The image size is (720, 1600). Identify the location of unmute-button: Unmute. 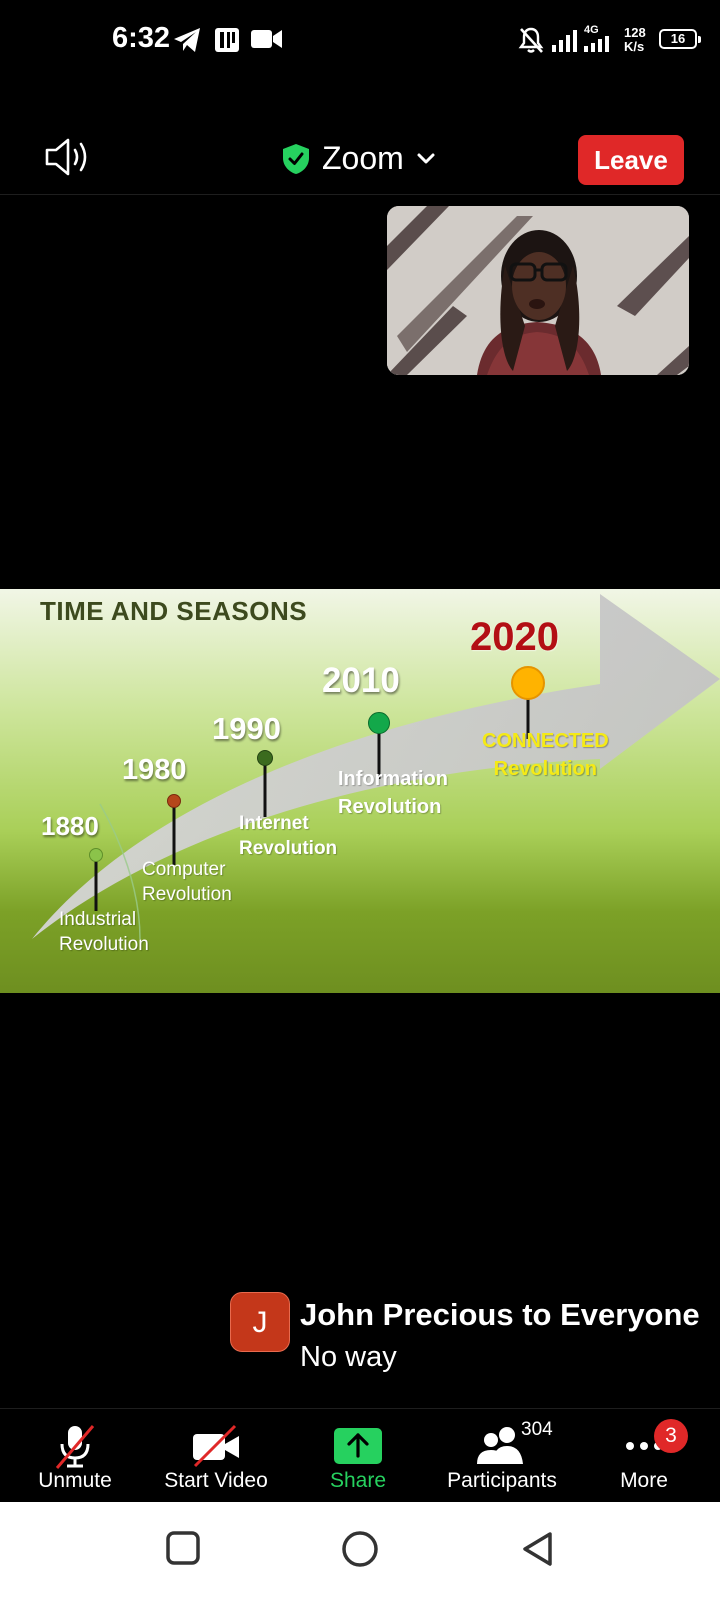
(75, 1456).